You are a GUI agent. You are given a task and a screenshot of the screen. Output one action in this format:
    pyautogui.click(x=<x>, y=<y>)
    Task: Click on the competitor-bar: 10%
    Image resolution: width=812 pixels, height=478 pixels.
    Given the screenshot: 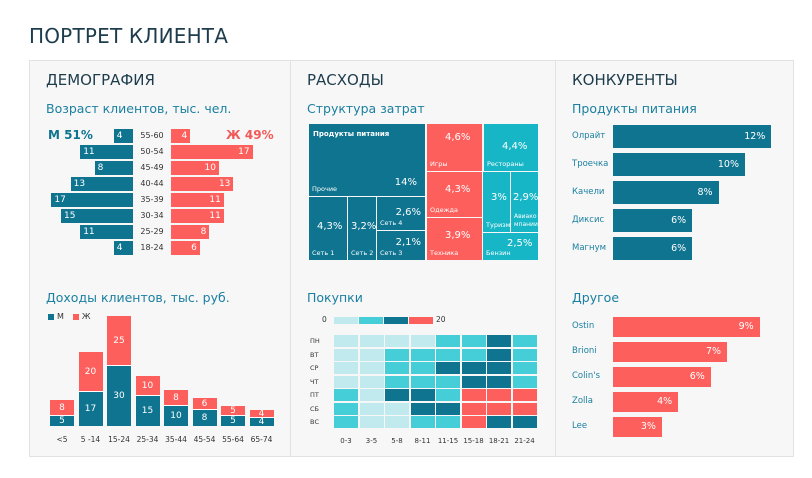 What is the action you would take?
    pyautogui.click(x=679, y=164)
    